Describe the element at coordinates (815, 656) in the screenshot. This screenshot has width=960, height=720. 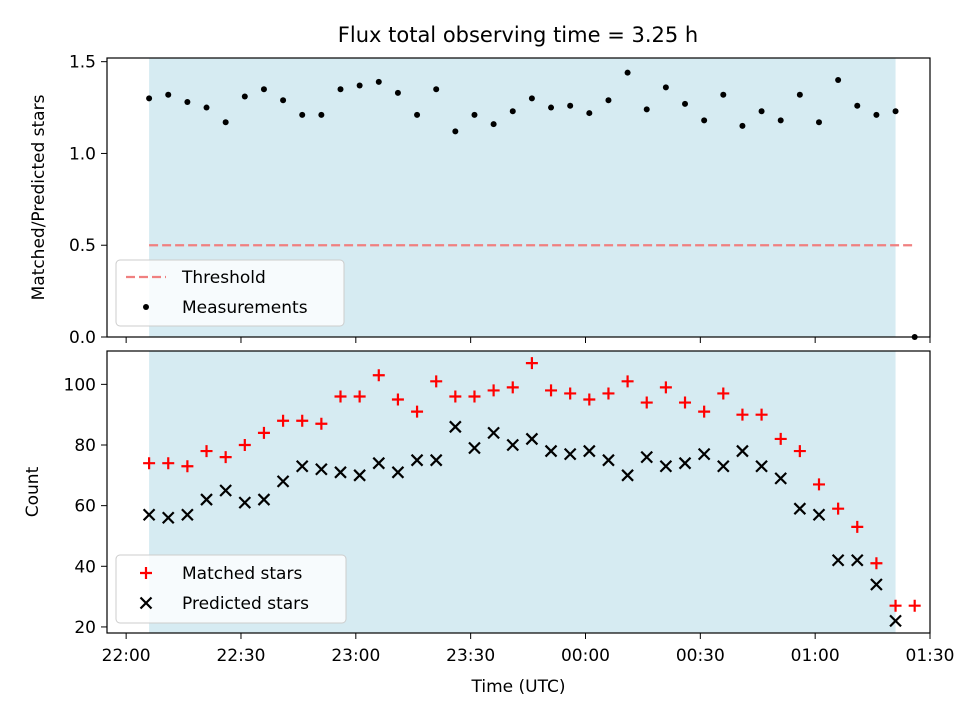
I see `x-tick-label: 01:00` at that location.